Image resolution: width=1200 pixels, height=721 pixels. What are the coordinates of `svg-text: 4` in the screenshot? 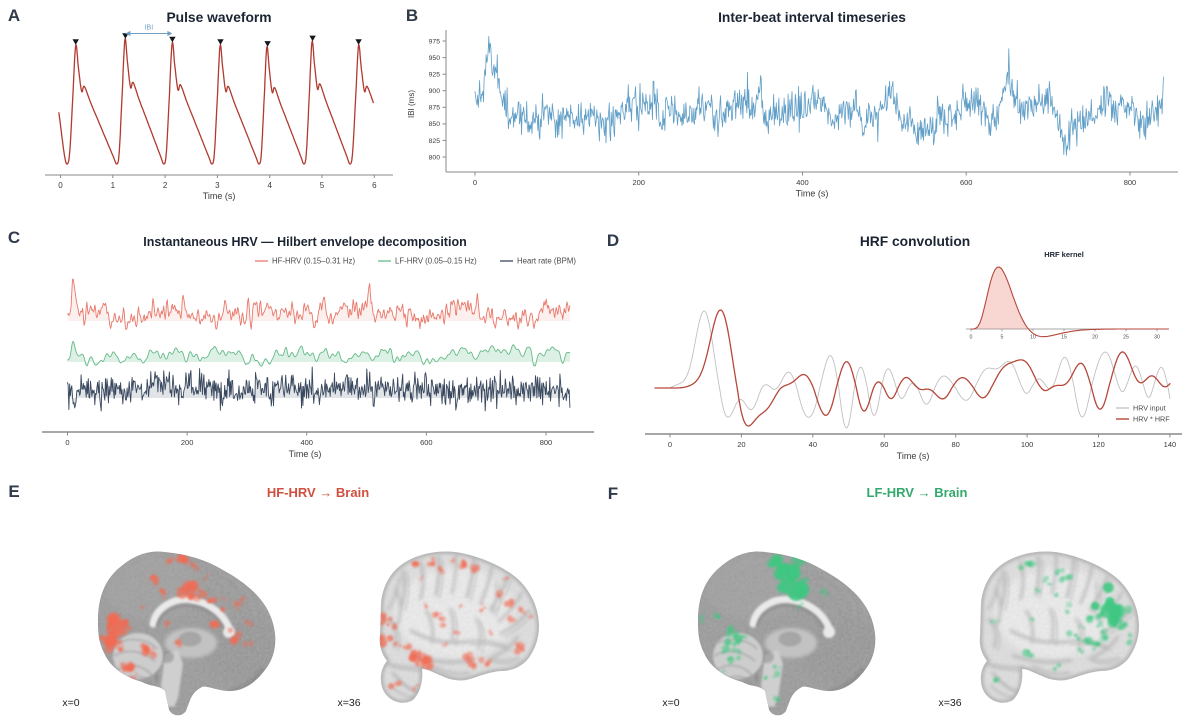 It's located at (269, 185).